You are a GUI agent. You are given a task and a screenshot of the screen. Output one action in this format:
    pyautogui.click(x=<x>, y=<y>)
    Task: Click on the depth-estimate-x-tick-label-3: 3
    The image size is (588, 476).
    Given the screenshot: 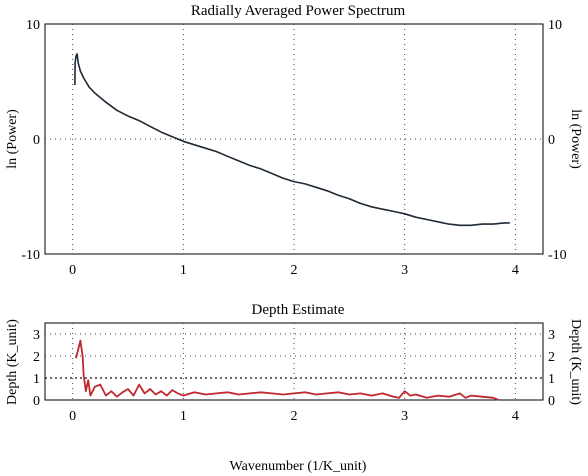 What is the action you would take?
    pyautogui.click(x=404, y=416)
    